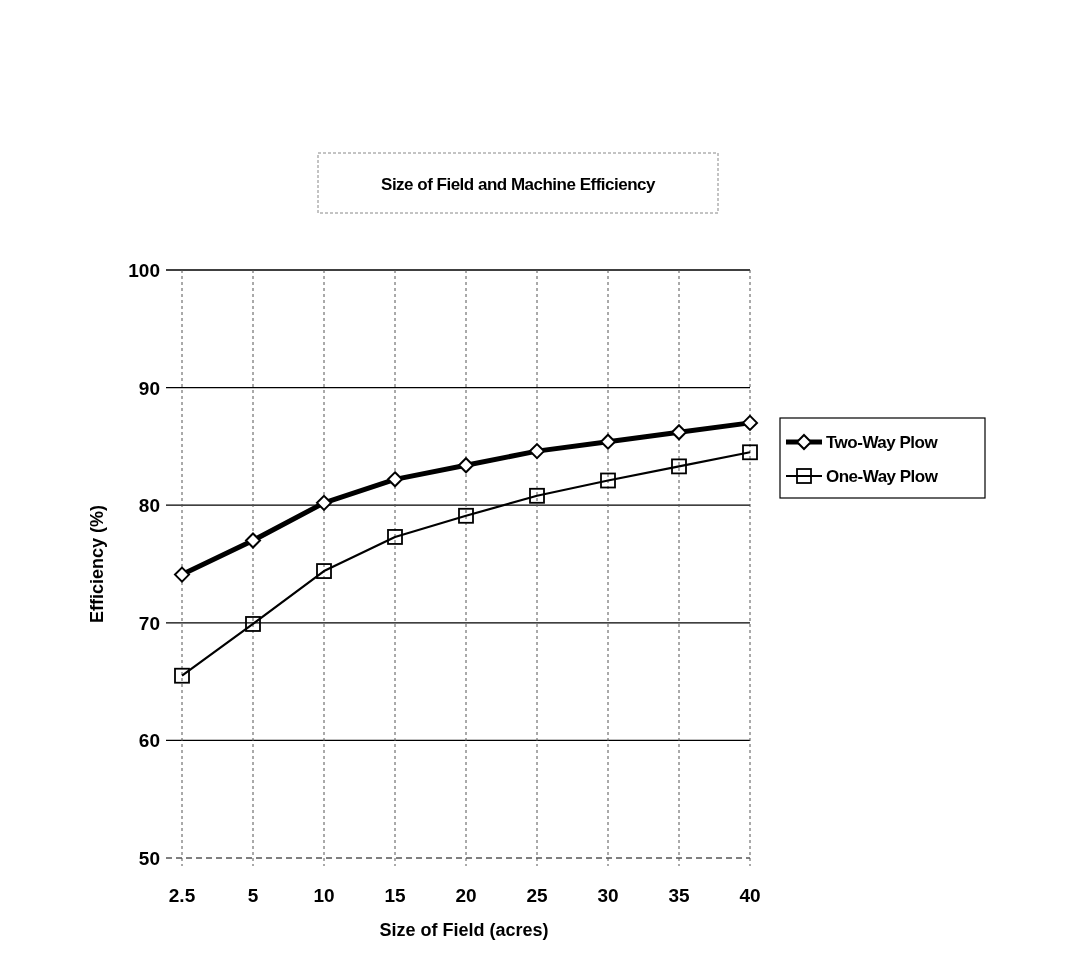 This screenshot has height=961, width=1072. I want to click on x-tick-label: 10, so click(324, 895).